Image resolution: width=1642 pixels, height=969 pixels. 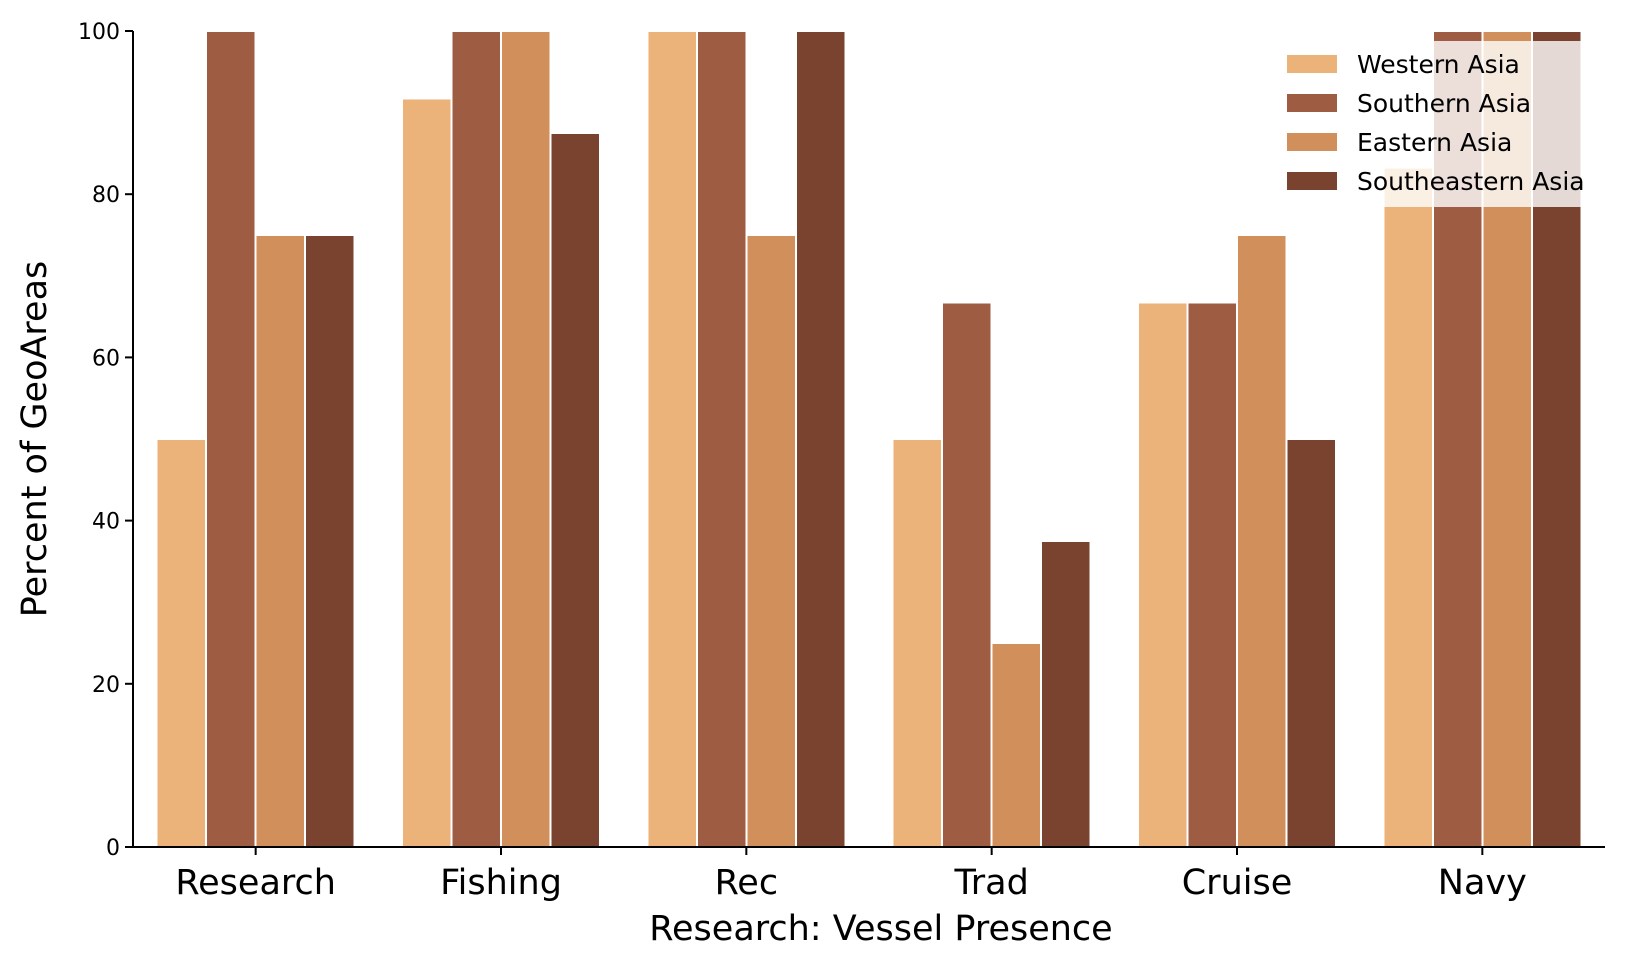 What do you see at coordinates (771, 541) in the screenshot?
I see `bar-rec-eastern-asia` at bounding box center [771, 541].